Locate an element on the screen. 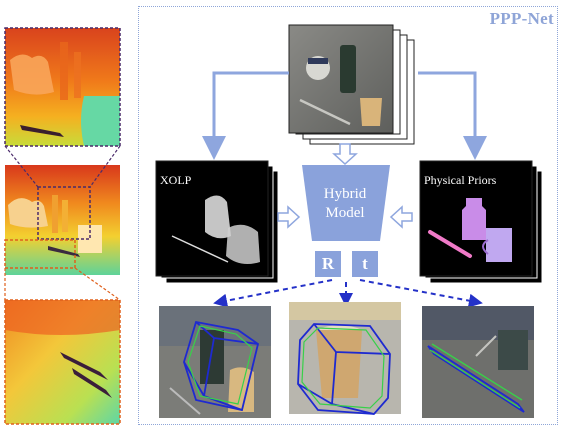  hybrid-model-line2: Model is located at coordinates (345, 213).